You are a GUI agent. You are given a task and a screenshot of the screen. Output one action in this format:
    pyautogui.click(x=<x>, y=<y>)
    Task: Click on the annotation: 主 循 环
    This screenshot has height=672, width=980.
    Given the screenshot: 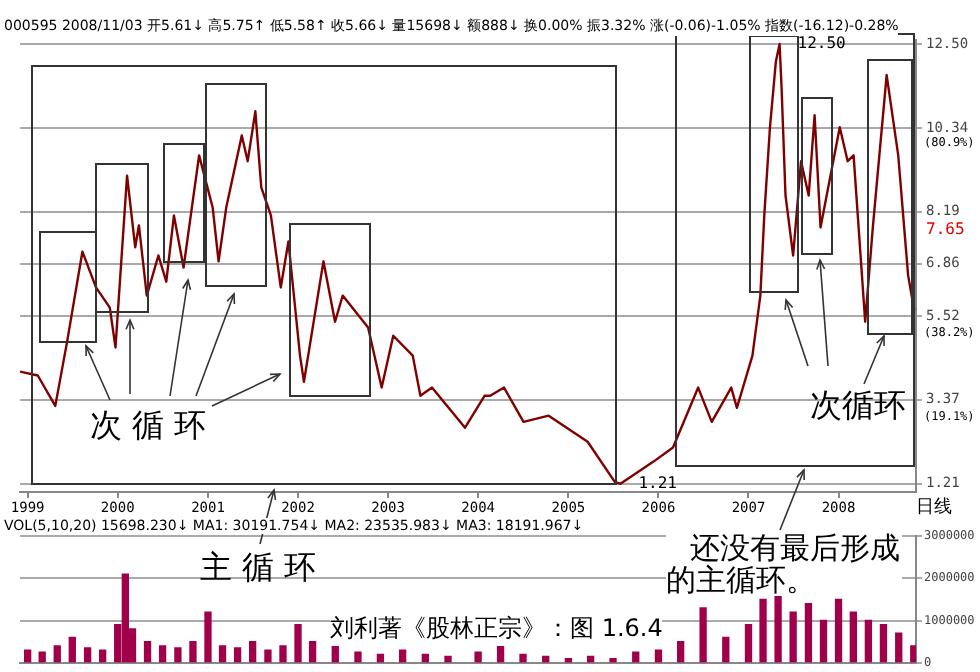 What is the action you would take?
    pyautogui.click(x=258, y=569)
    